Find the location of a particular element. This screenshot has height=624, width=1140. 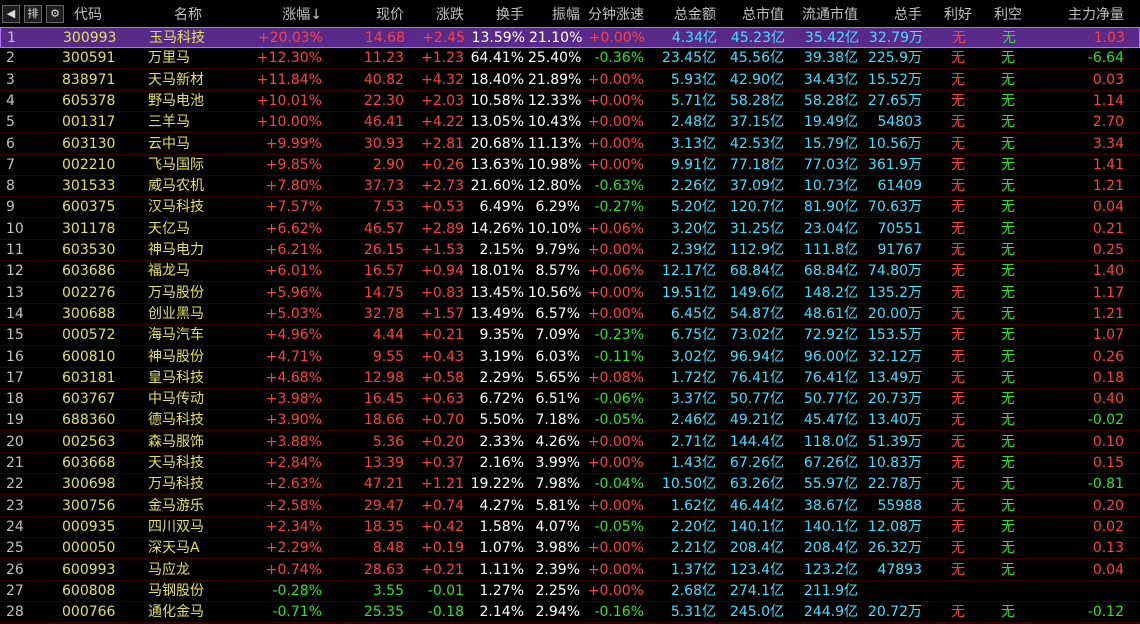

price: 14.68 is located at coordinates (384, 38).